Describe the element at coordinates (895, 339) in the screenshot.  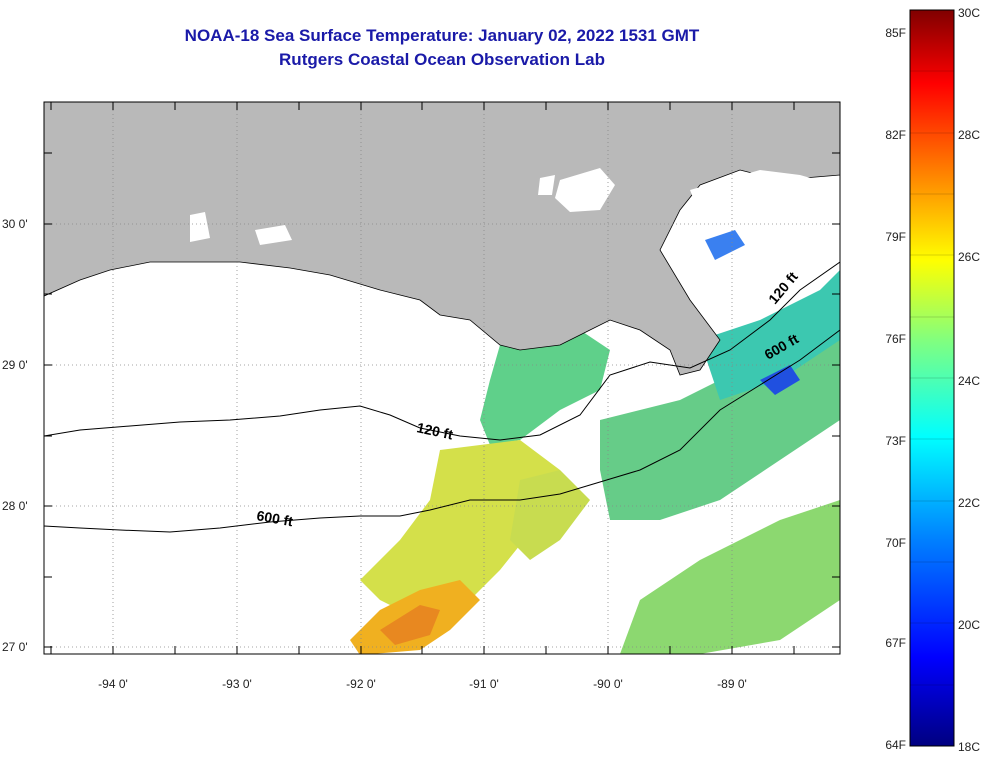
I see `colorbar-f-label: 76F` at that location.